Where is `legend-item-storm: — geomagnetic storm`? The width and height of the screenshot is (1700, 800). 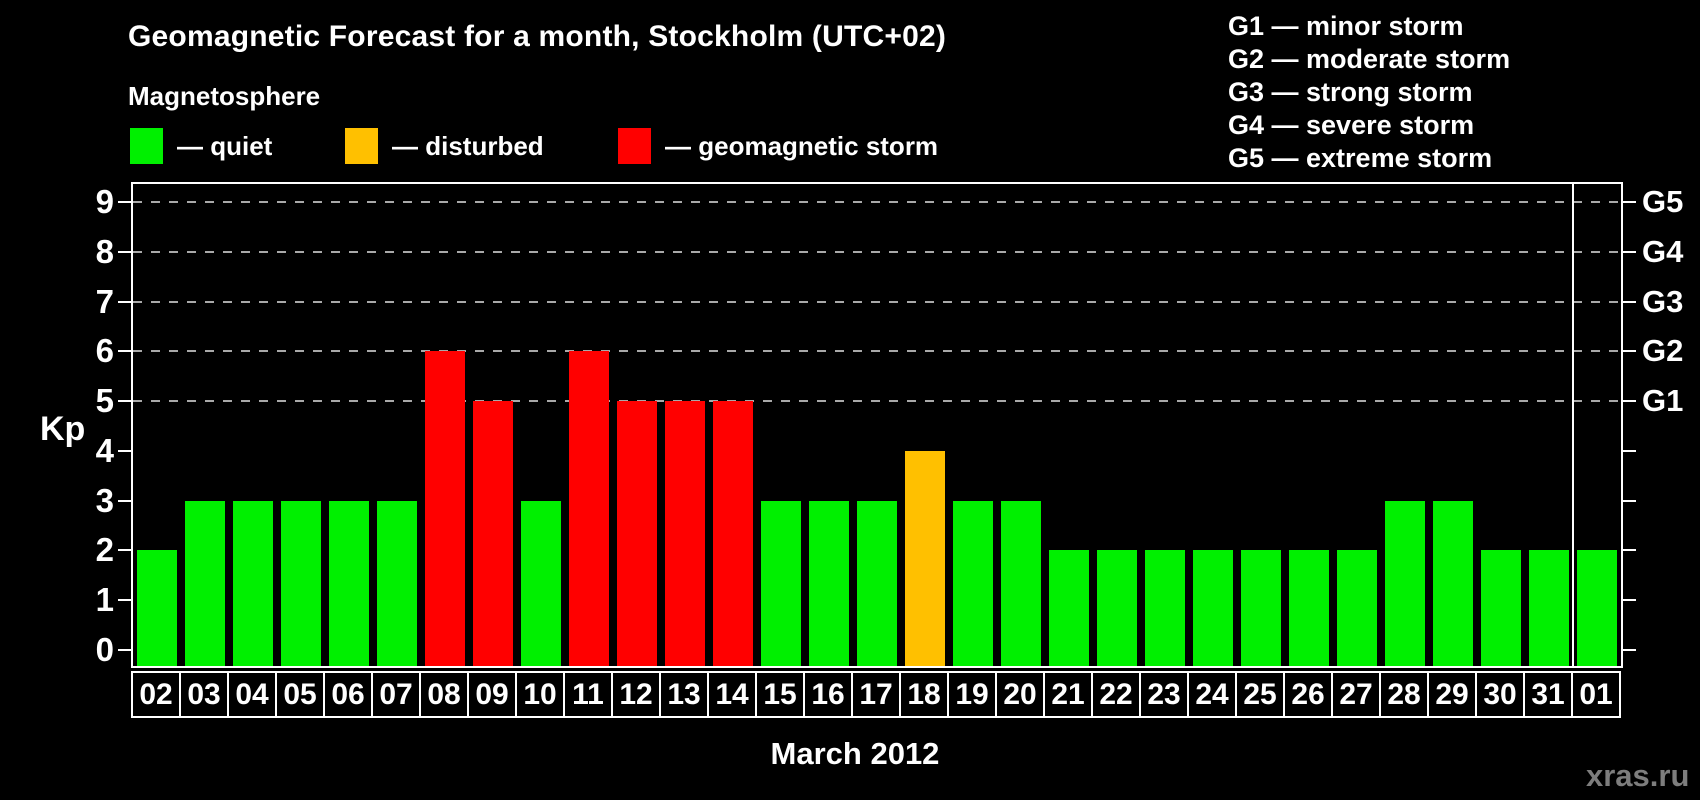
legend-item-storm: — geomagnetic storm is located at coordinates (778, 146).